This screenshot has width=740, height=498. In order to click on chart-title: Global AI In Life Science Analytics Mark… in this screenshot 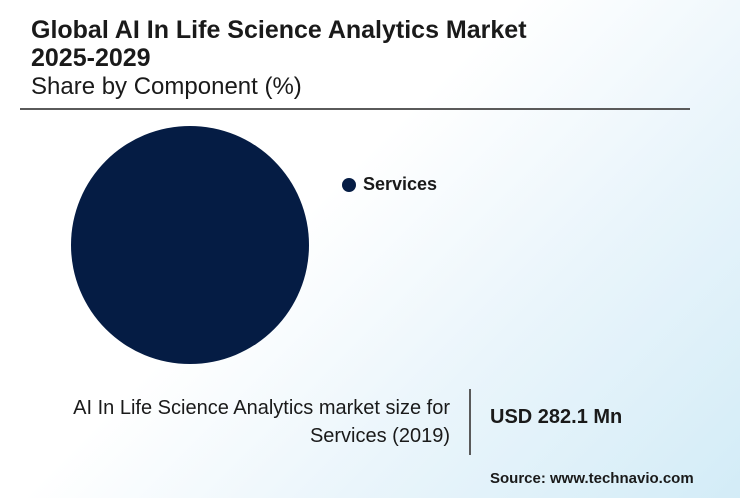, I will do `click(356, 44)`.